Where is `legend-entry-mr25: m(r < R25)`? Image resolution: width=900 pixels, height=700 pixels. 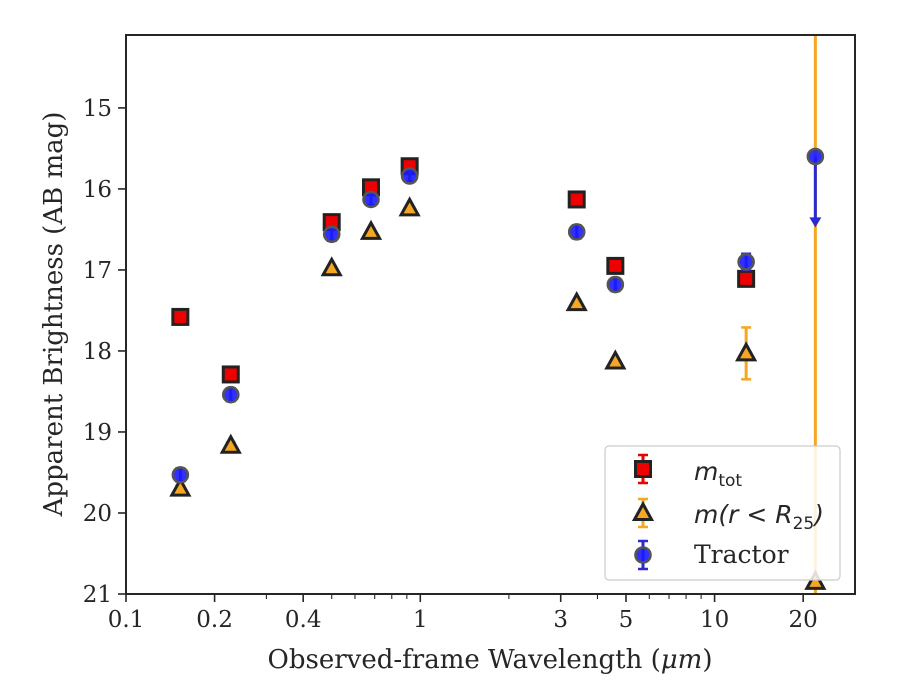 legend-entry-mr25: m(r < R25) is located at coordinates (759, 517).